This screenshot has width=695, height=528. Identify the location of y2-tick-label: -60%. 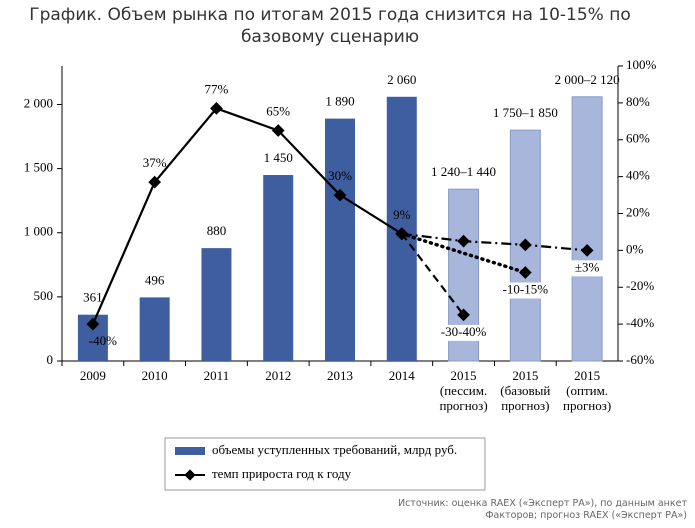
(640, 359).